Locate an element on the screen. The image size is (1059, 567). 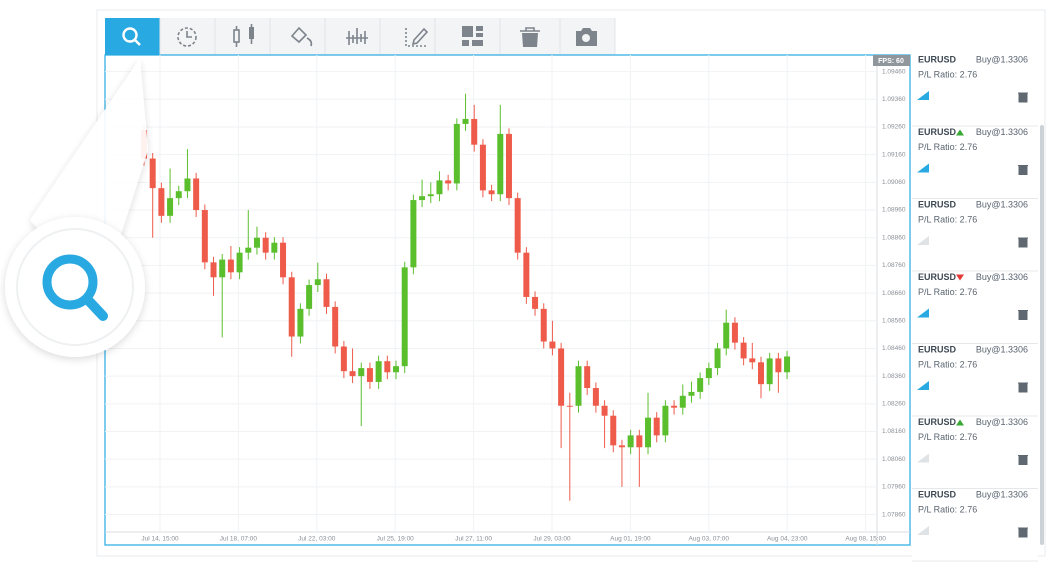
snapshot-button is located at coordinates (586, 37).